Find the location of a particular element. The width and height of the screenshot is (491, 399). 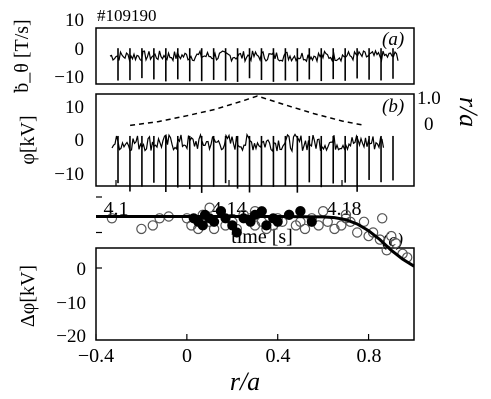

panel-a-ylabel: ḃ_θ [T/s] is located at coordinates (22, 55).